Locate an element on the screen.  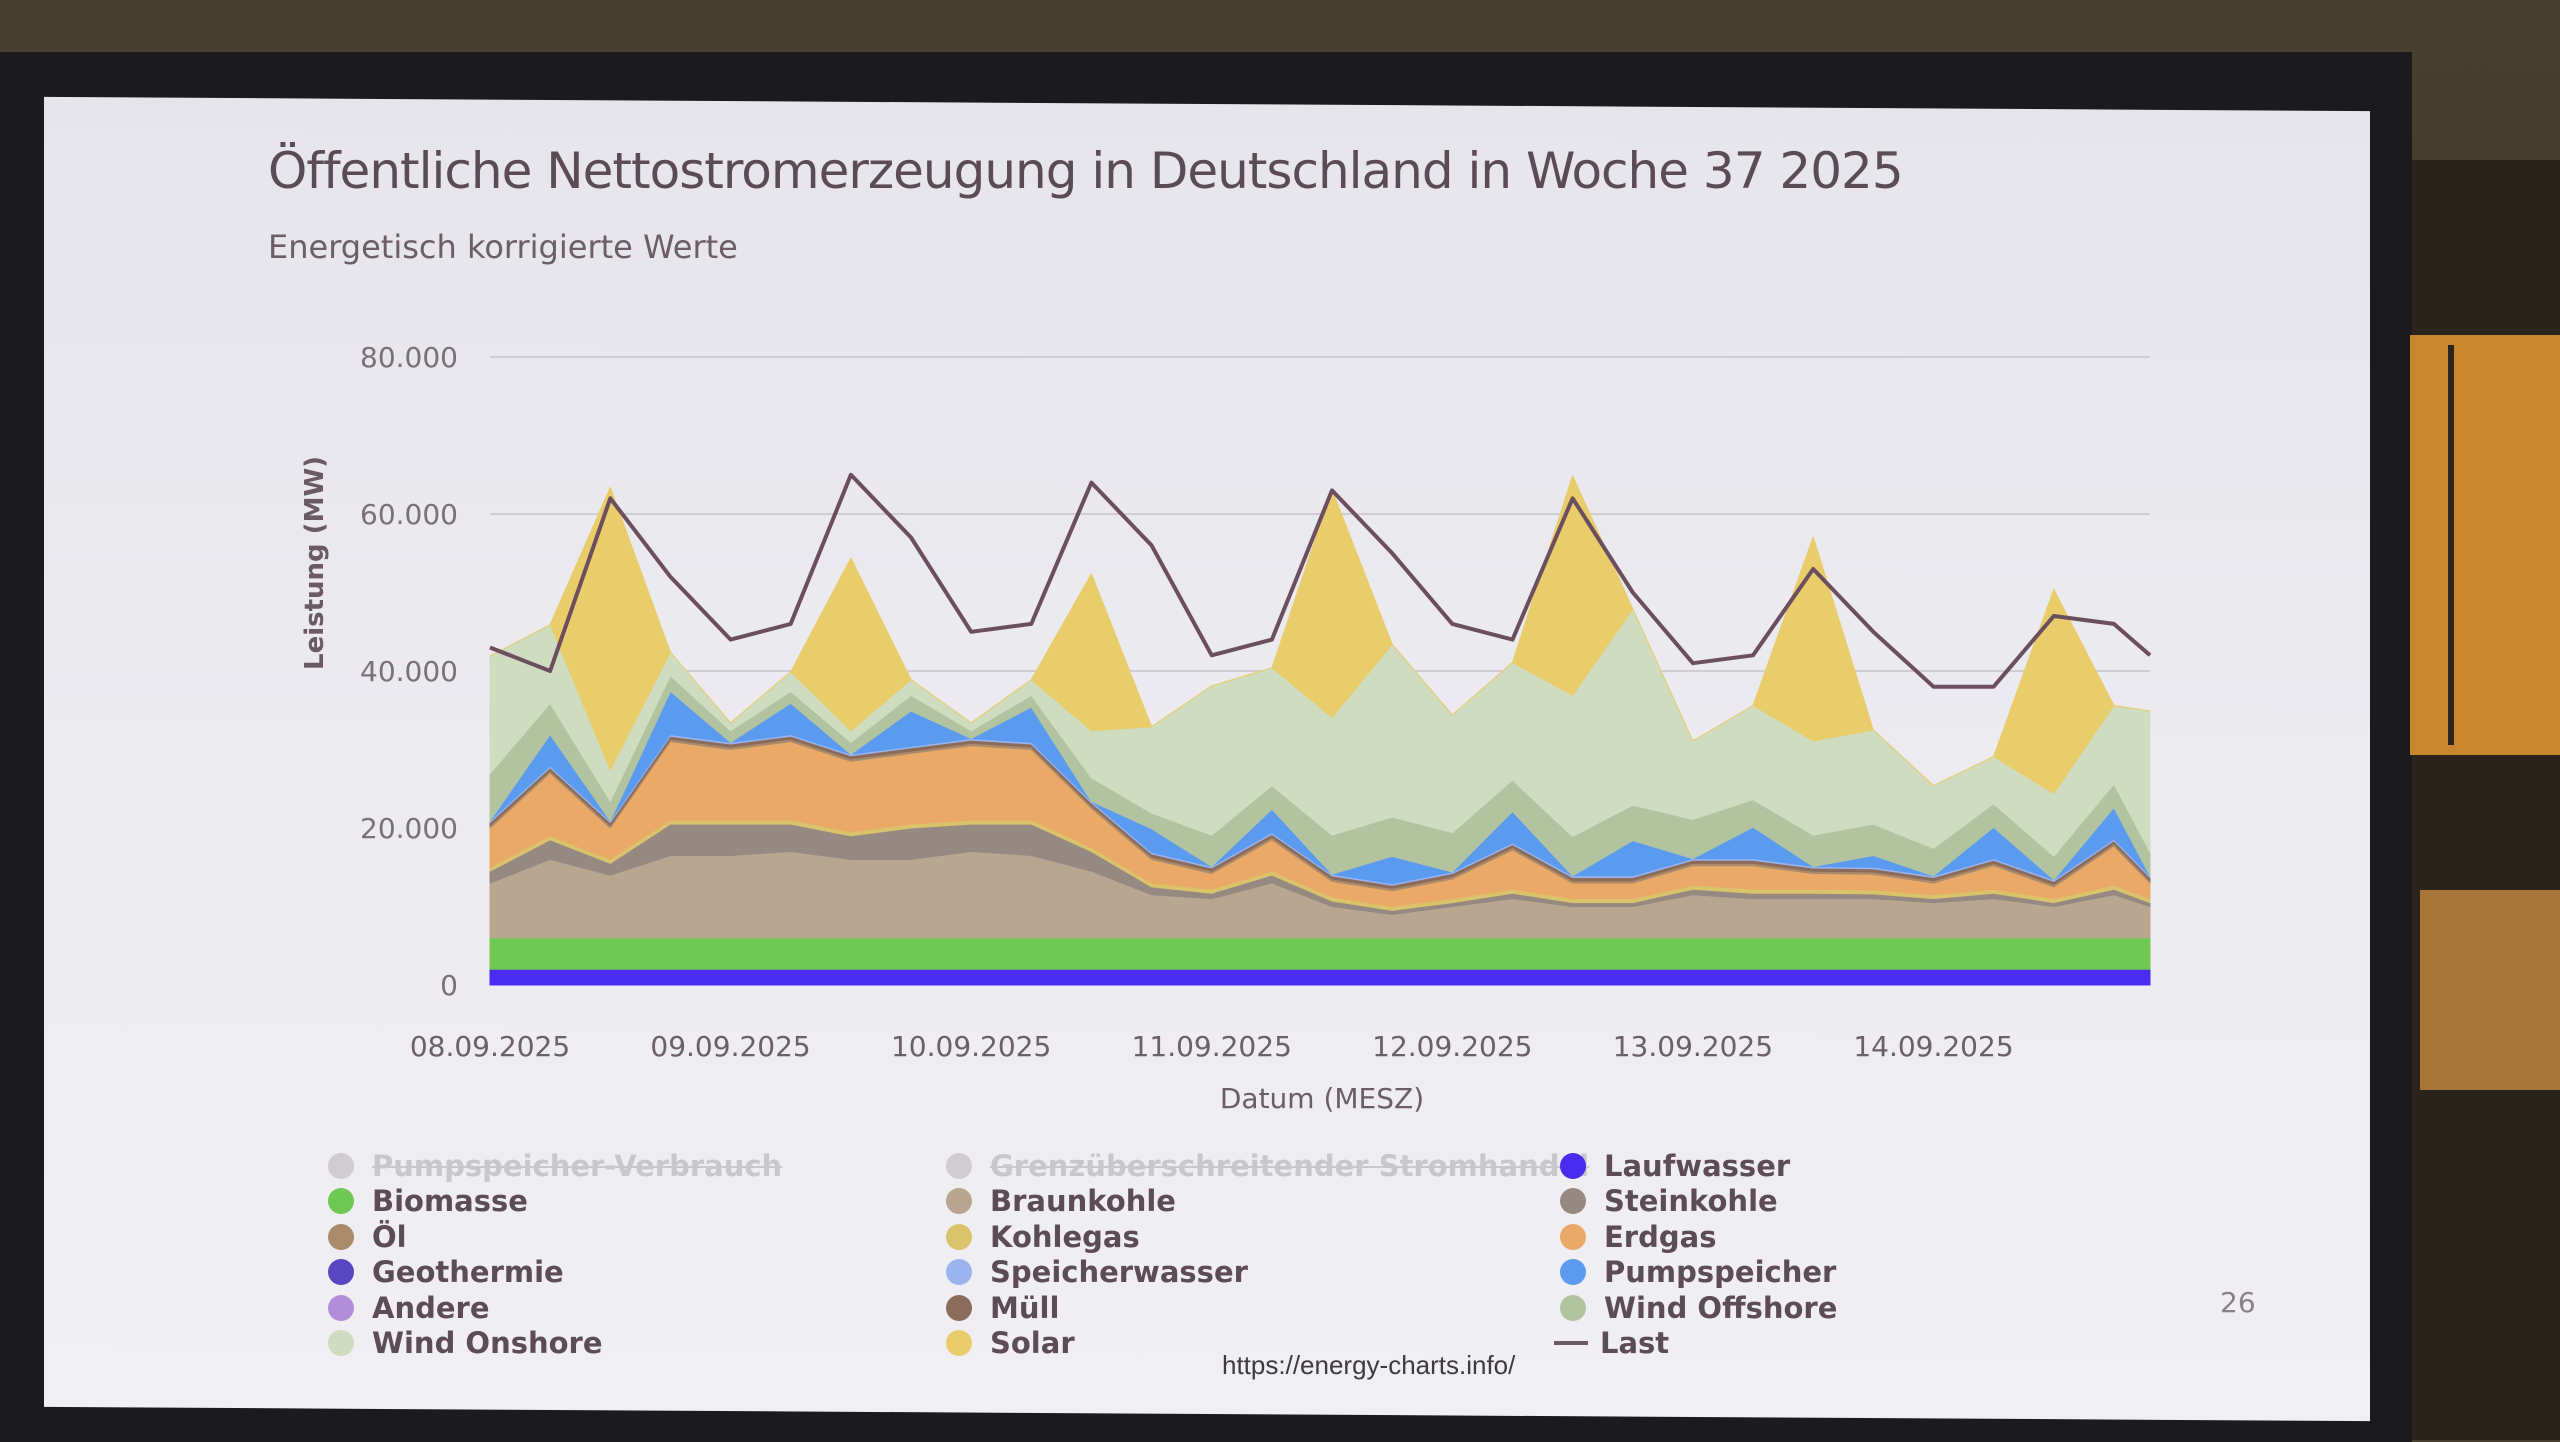
legend-label: Wind Offshore is located at coordinates (1721, 1307).